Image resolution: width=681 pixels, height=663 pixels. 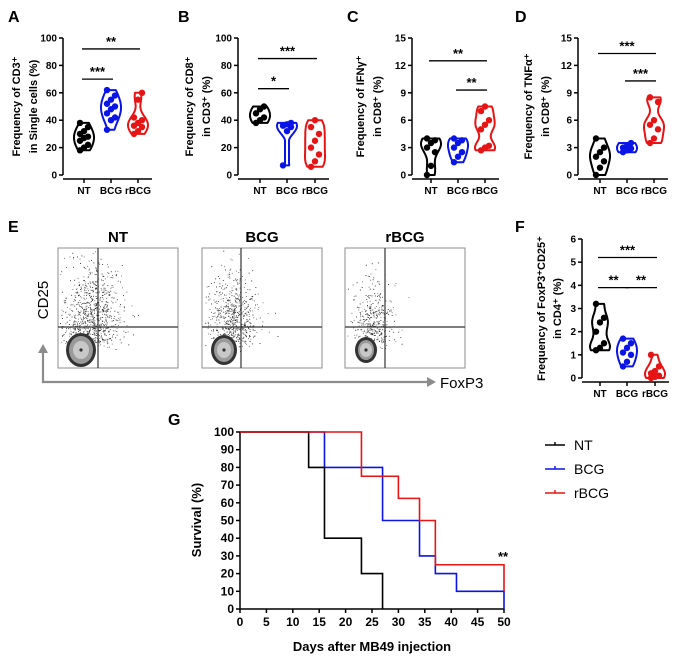 What do you see at coordinates (567, 39) in the screenshot?
I see `y-tick-label: 15` at bounding box center [567, 39].